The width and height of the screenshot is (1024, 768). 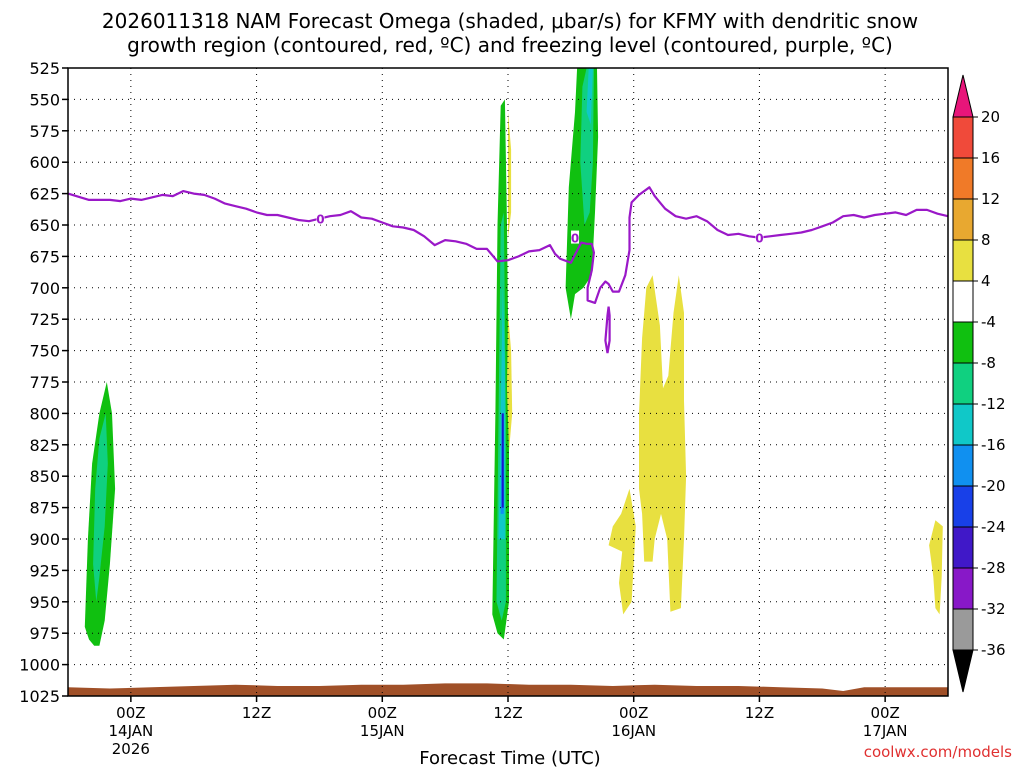 What do you see at coordinates (509, 758) in the screenshot?
I see `x-axis-label: Forecast Time (UTC)` at bounding box center [509, 758].